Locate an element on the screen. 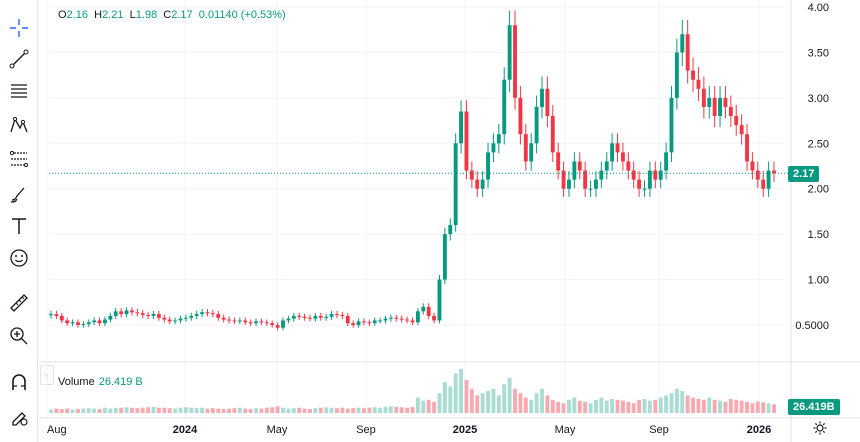  high-value: 2.21 is located at coordinates (113, 15).